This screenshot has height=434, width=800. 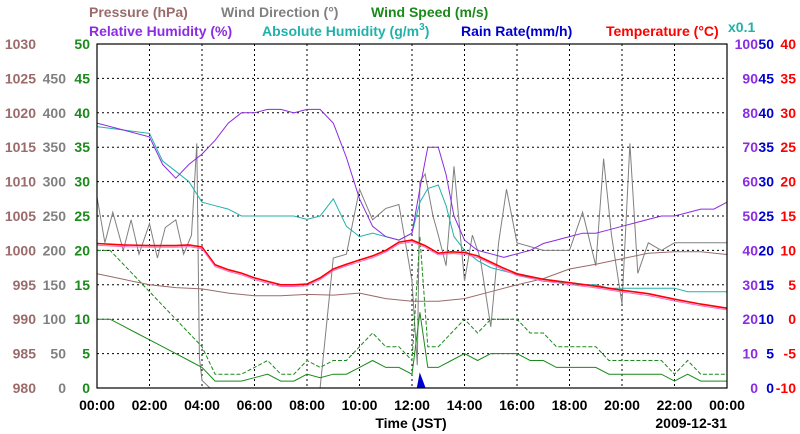 I want to click on y-tick-wind-speed: 30, so click(x=82, y=182).